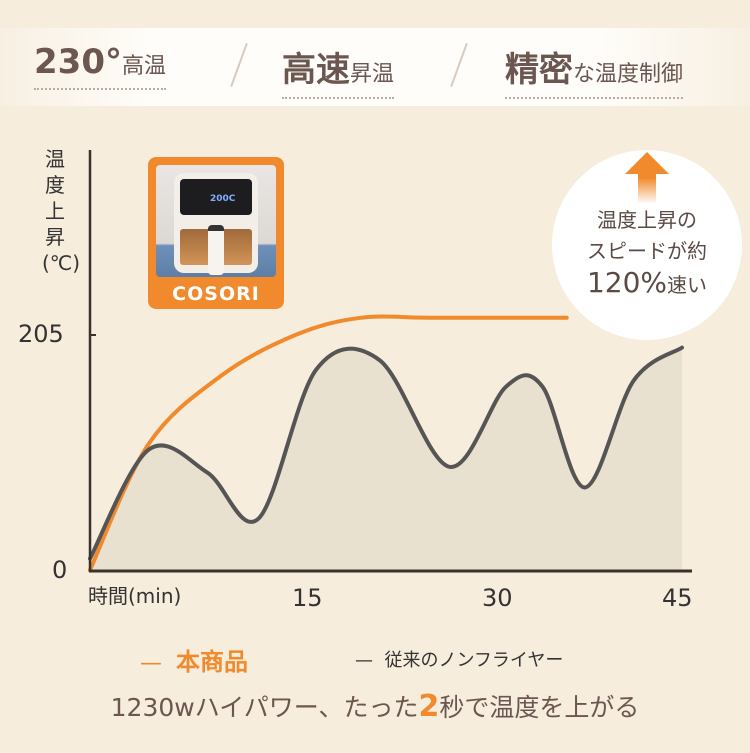 The height and width of the screenshot is (753, 750). What do you see at coordinates (216, 221) in the screenshot?
I see `air-fryer-image: 200C` at bounding box center [216, 221].